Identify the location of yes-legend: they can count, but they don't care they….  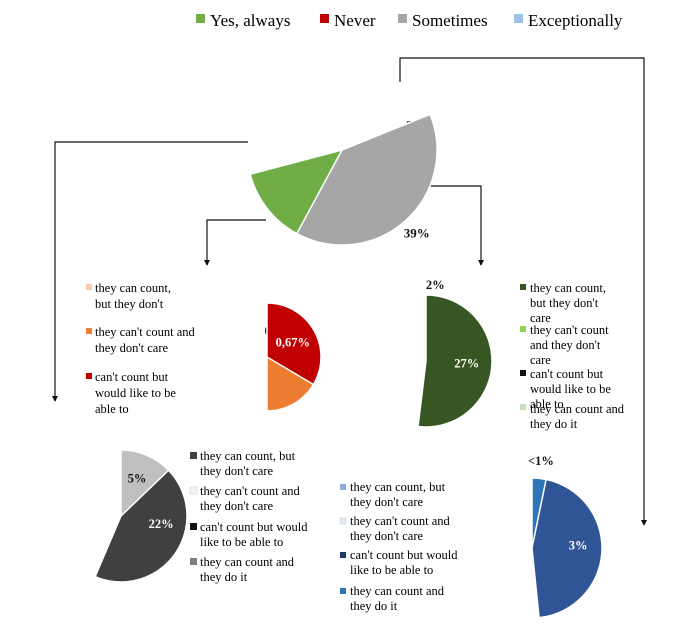
(573, 356).